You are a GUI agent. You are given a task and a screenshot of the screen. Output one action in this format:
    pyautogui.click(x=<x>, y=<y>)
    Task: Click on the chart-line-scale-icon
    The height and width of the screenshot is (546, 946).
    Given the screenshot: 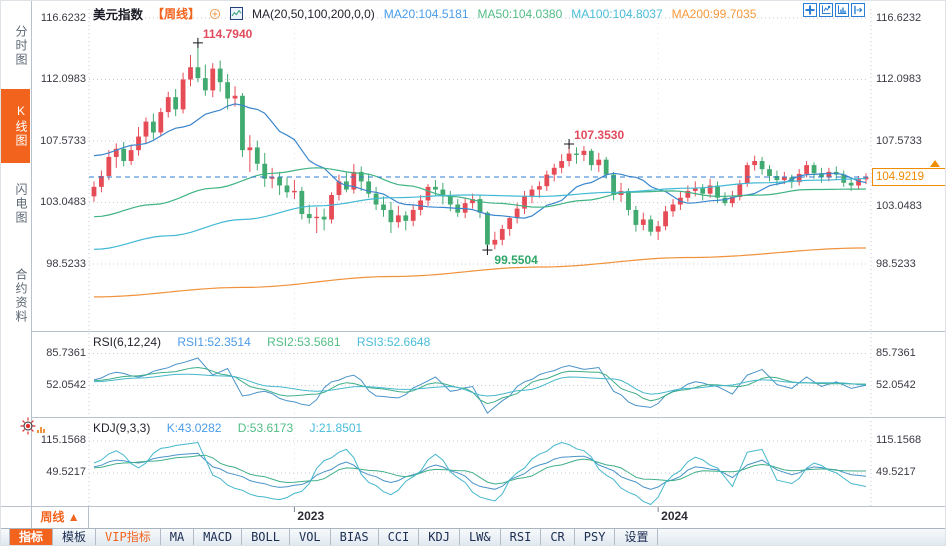 What is the action you would take?
    pyautogui.click(x=826, y=10)
    